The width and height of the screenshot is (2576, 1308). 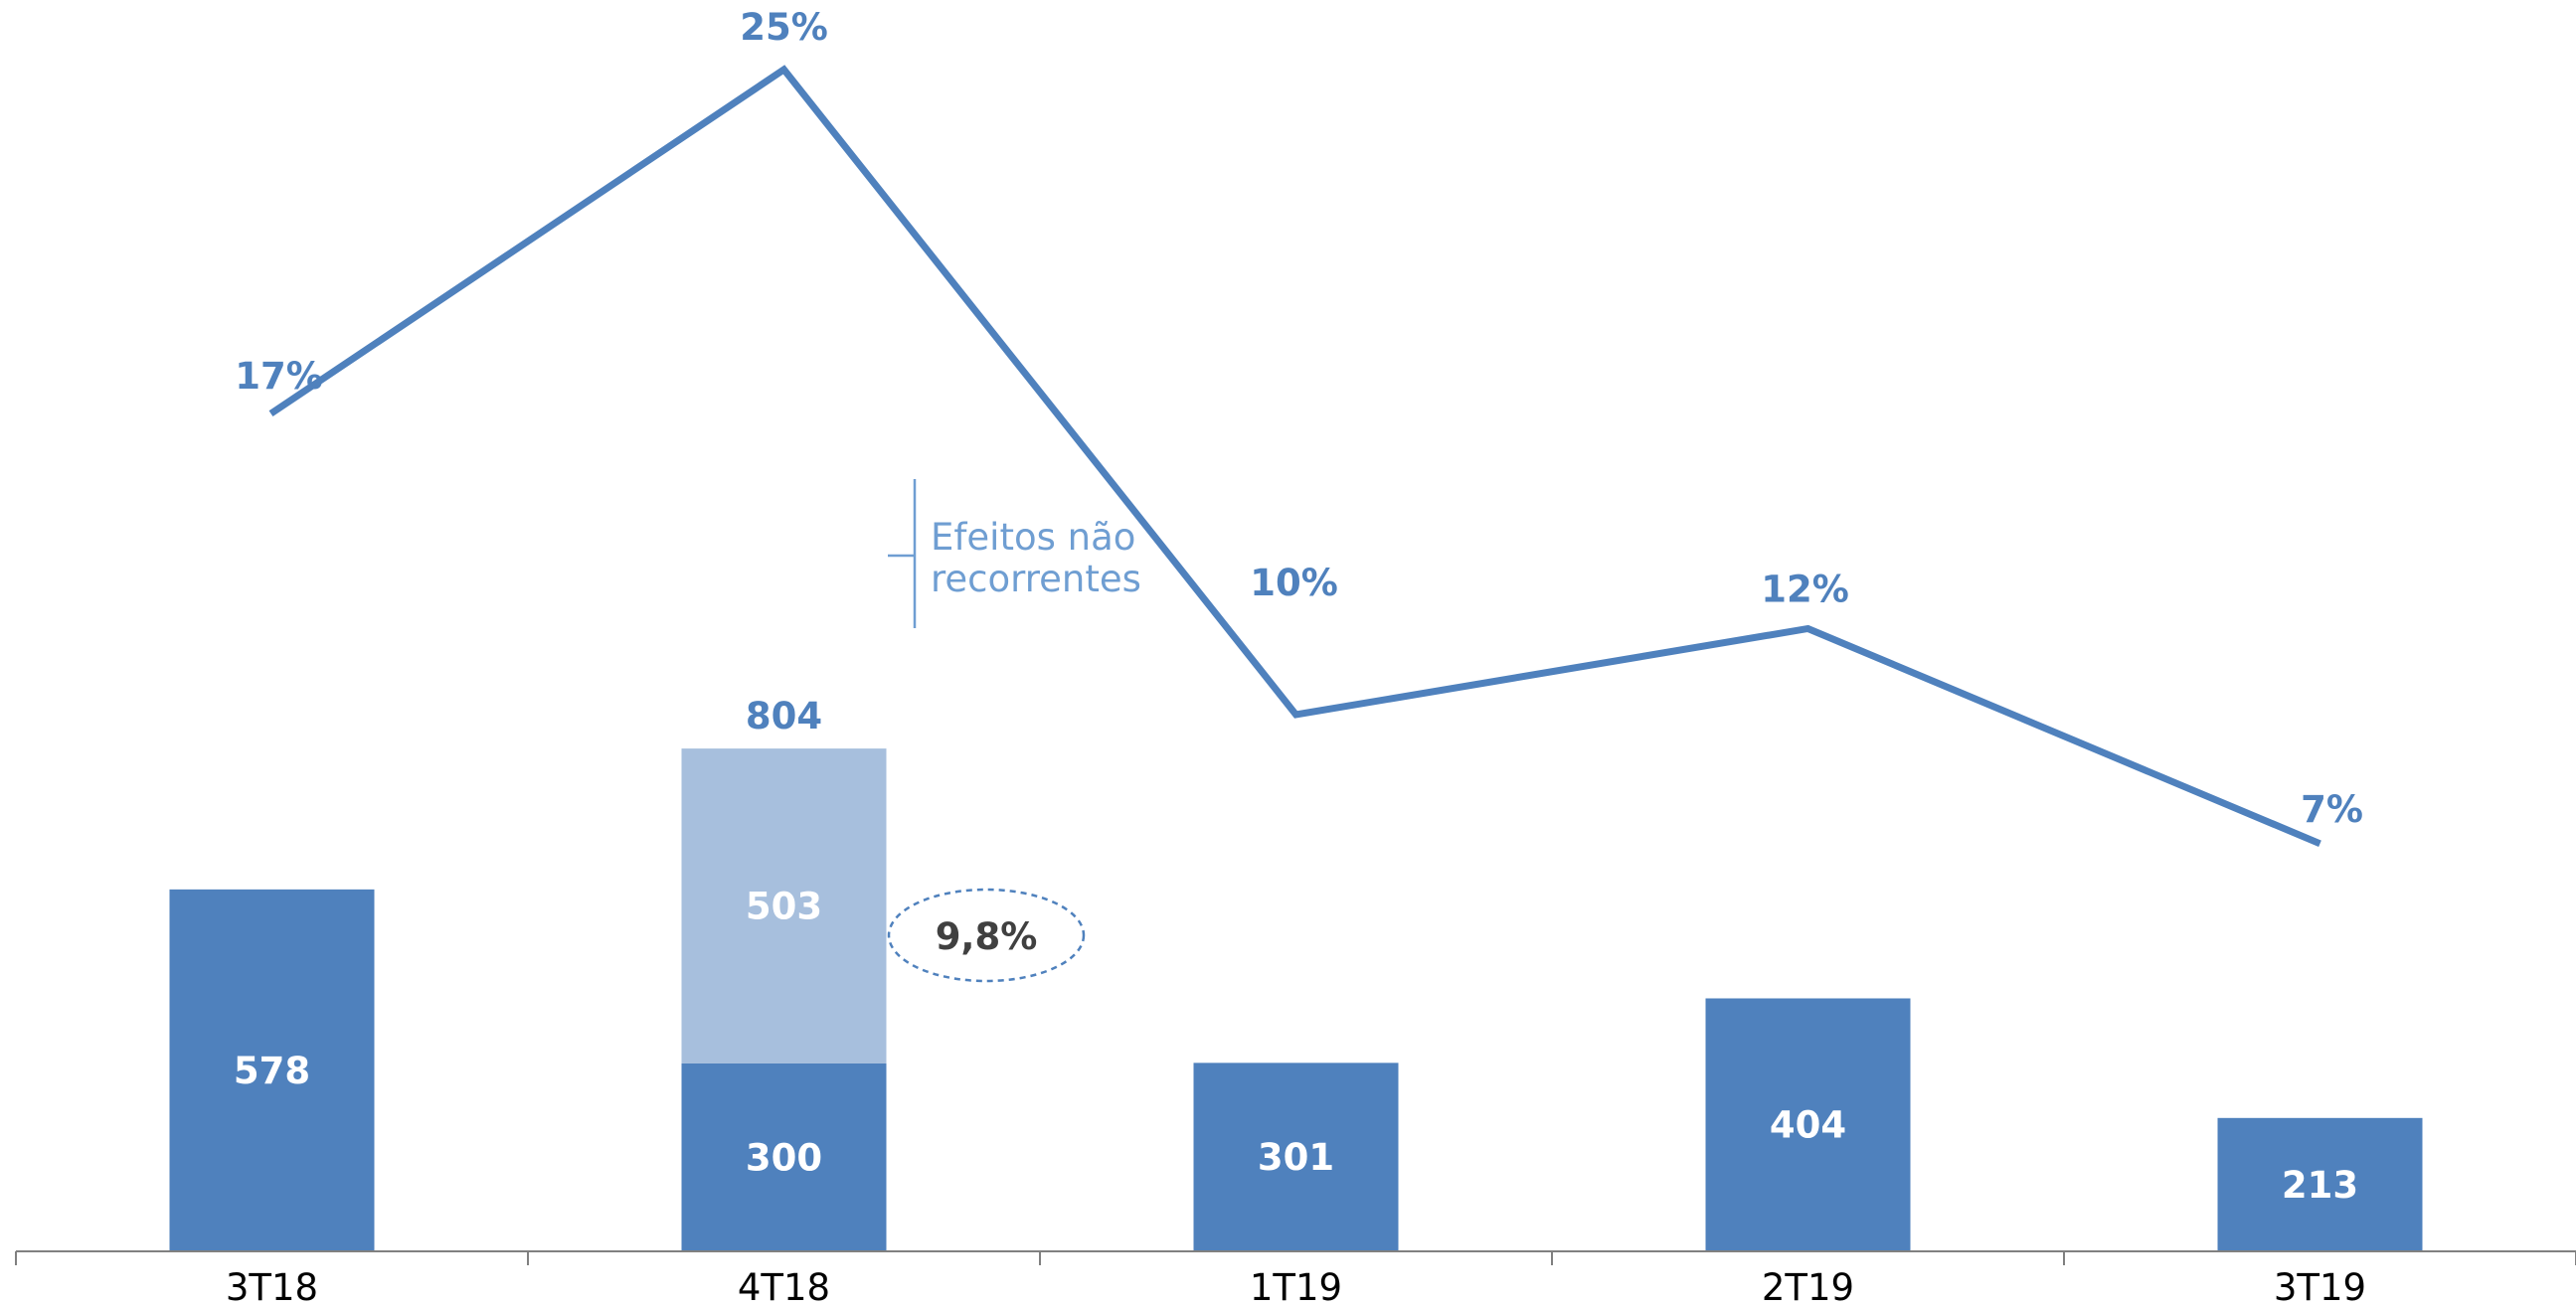 I want to click on bar-value-4t18: 300, so click(x=784, y=1159).